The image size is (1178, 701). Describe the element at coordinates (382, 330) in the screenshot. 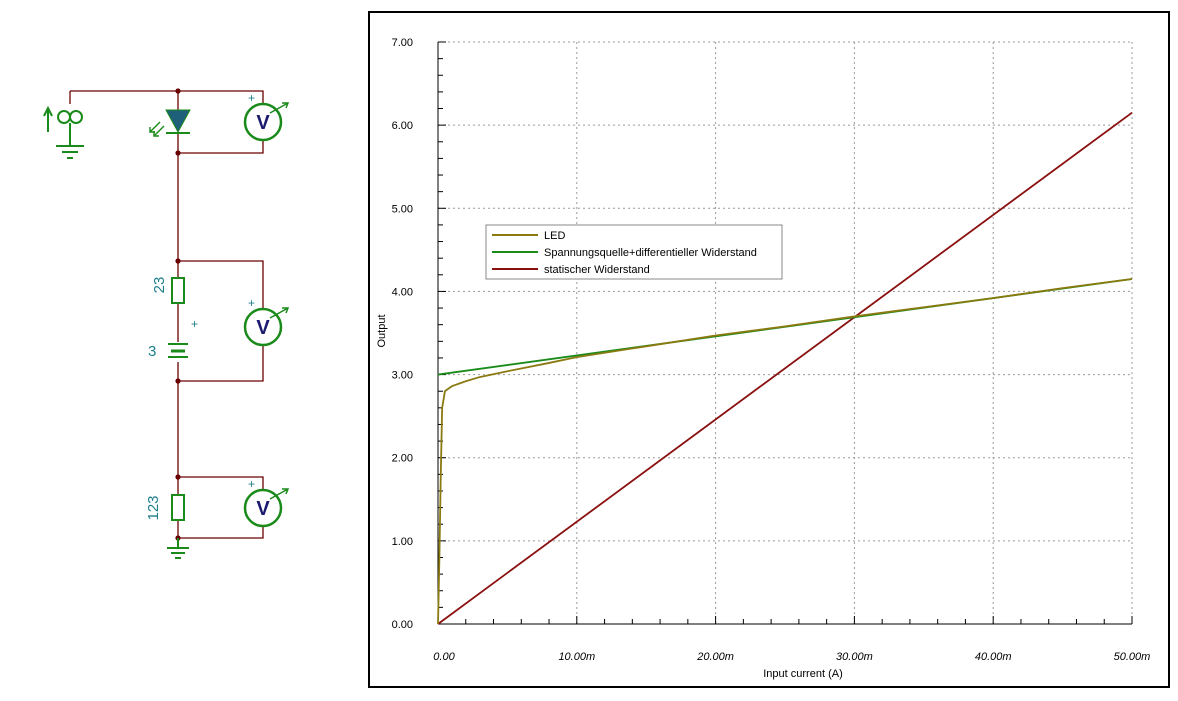

I see `y-axis-label: Output` at that location.